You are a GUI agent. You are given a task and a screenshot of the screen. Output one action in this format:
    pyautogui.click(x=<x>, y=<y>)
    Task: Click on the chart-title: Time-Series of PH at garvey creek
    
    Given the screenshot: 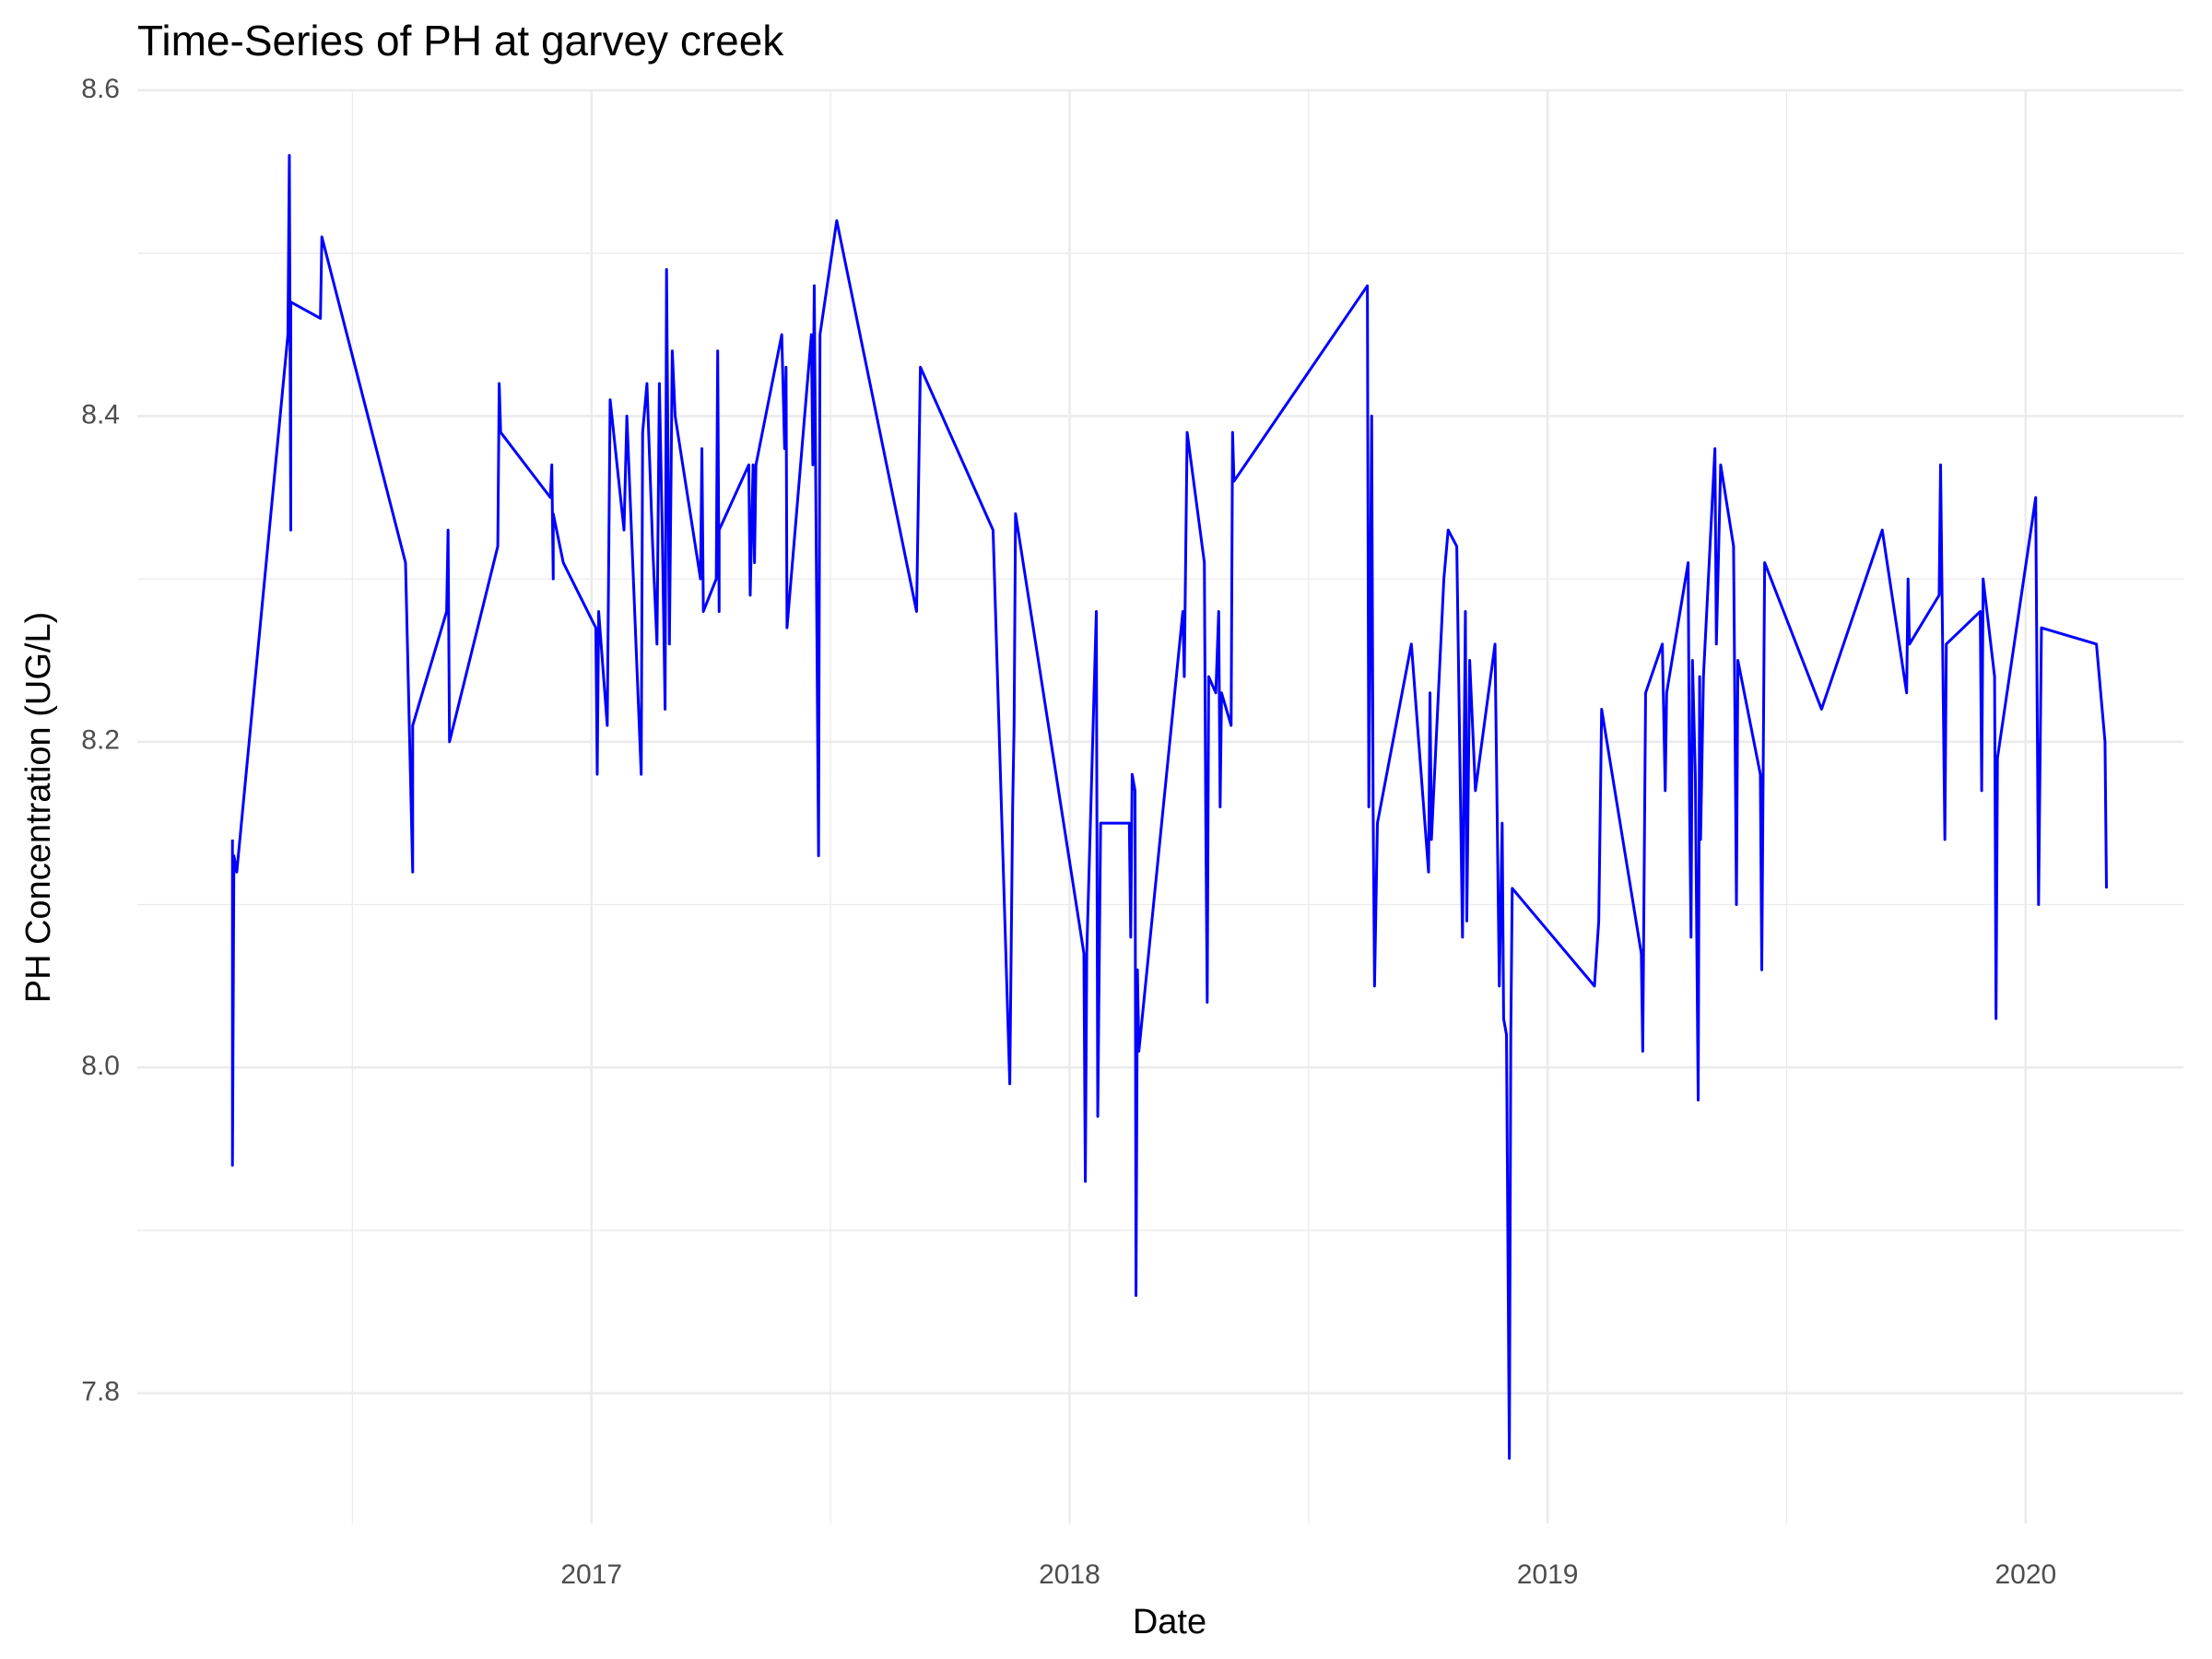 What is the action you would take?
    pyautogui.click(x=460, y=41)
    